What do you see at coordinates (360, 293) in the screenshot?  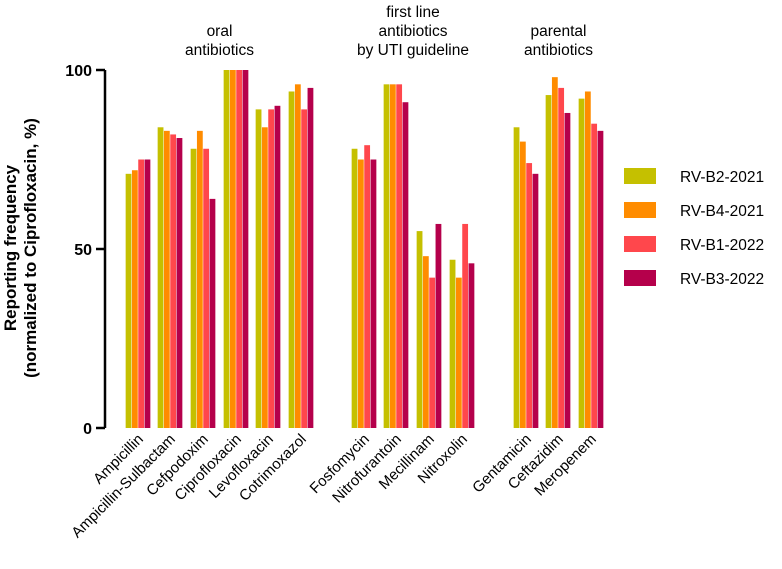 I see `bar-RV-B4-2021-Fosfomycin` at bounding box center [360, 293].